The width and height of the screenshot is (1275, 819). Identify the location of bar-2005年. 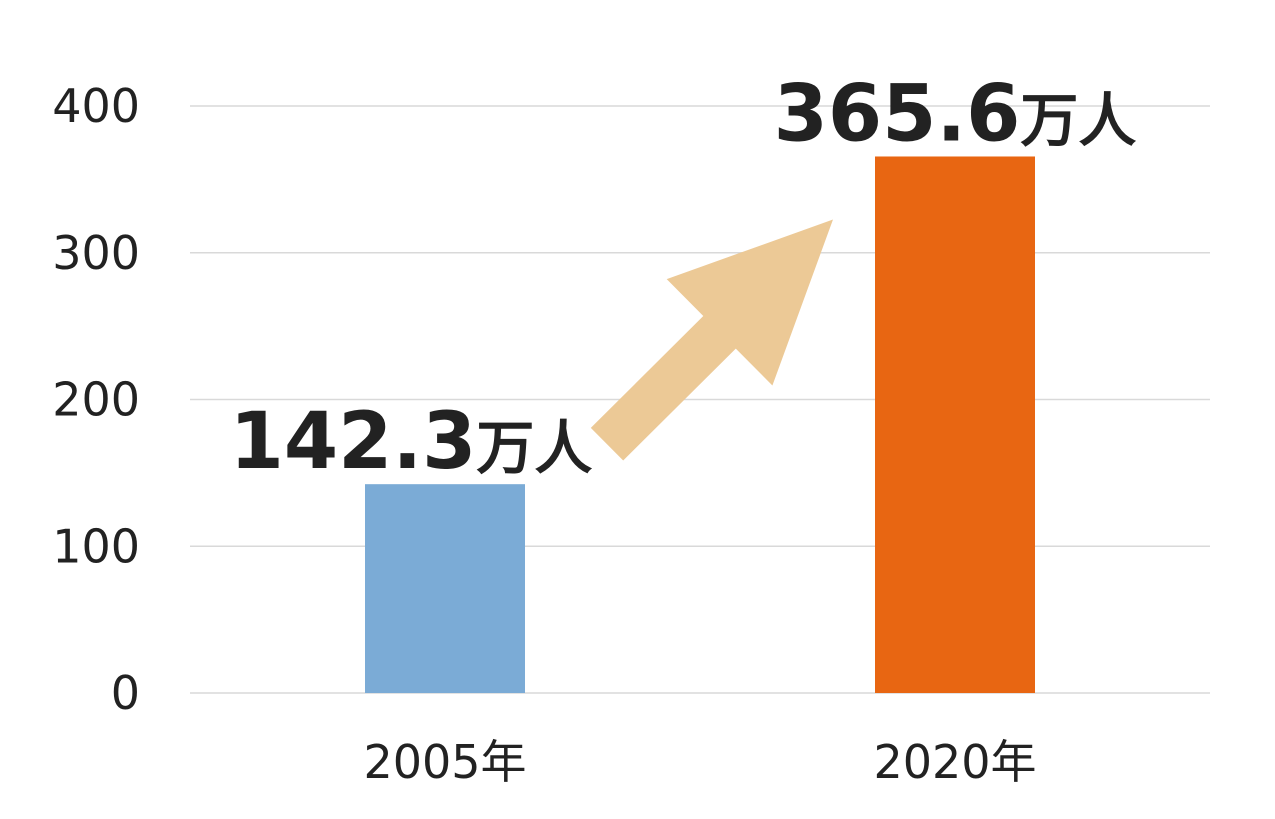
(445, 588).